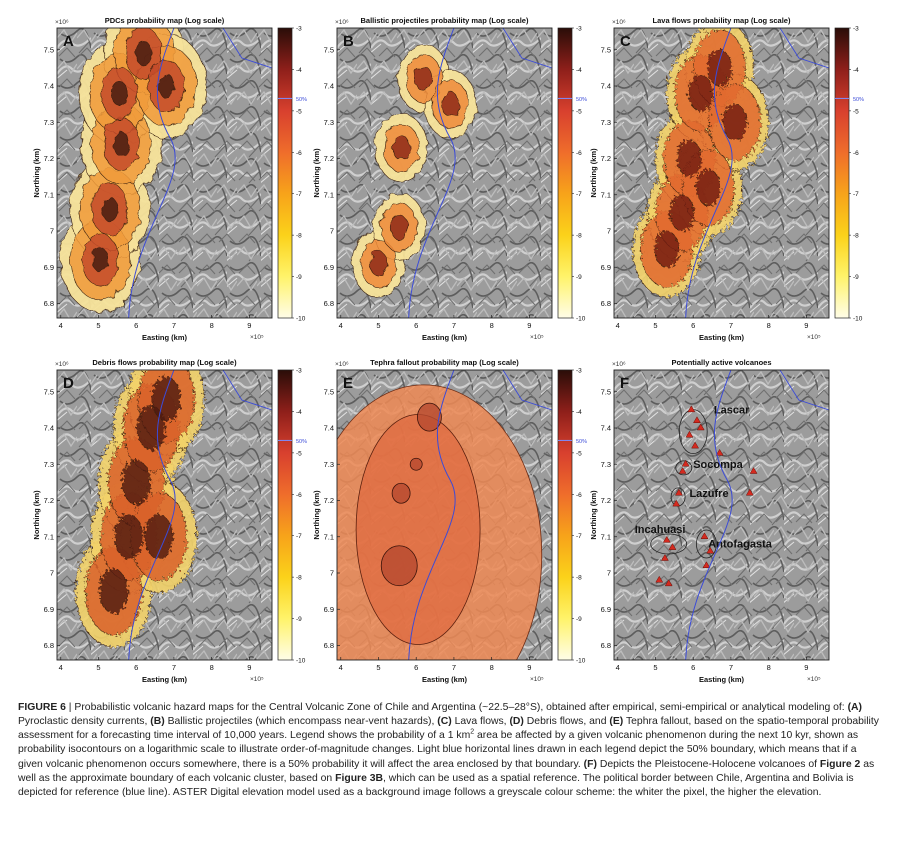 This screenshot has width=900, height=852. What do you see at coordinates (299, 619) in the screenshot?
I see `colorbar-tick-label: -9` at bounding box center [299, 619].